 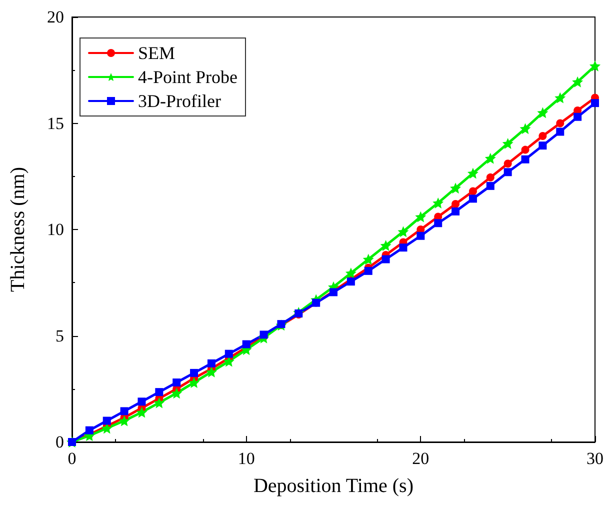 I want to click on legend-label: SEM, so click(x=157, y=53).